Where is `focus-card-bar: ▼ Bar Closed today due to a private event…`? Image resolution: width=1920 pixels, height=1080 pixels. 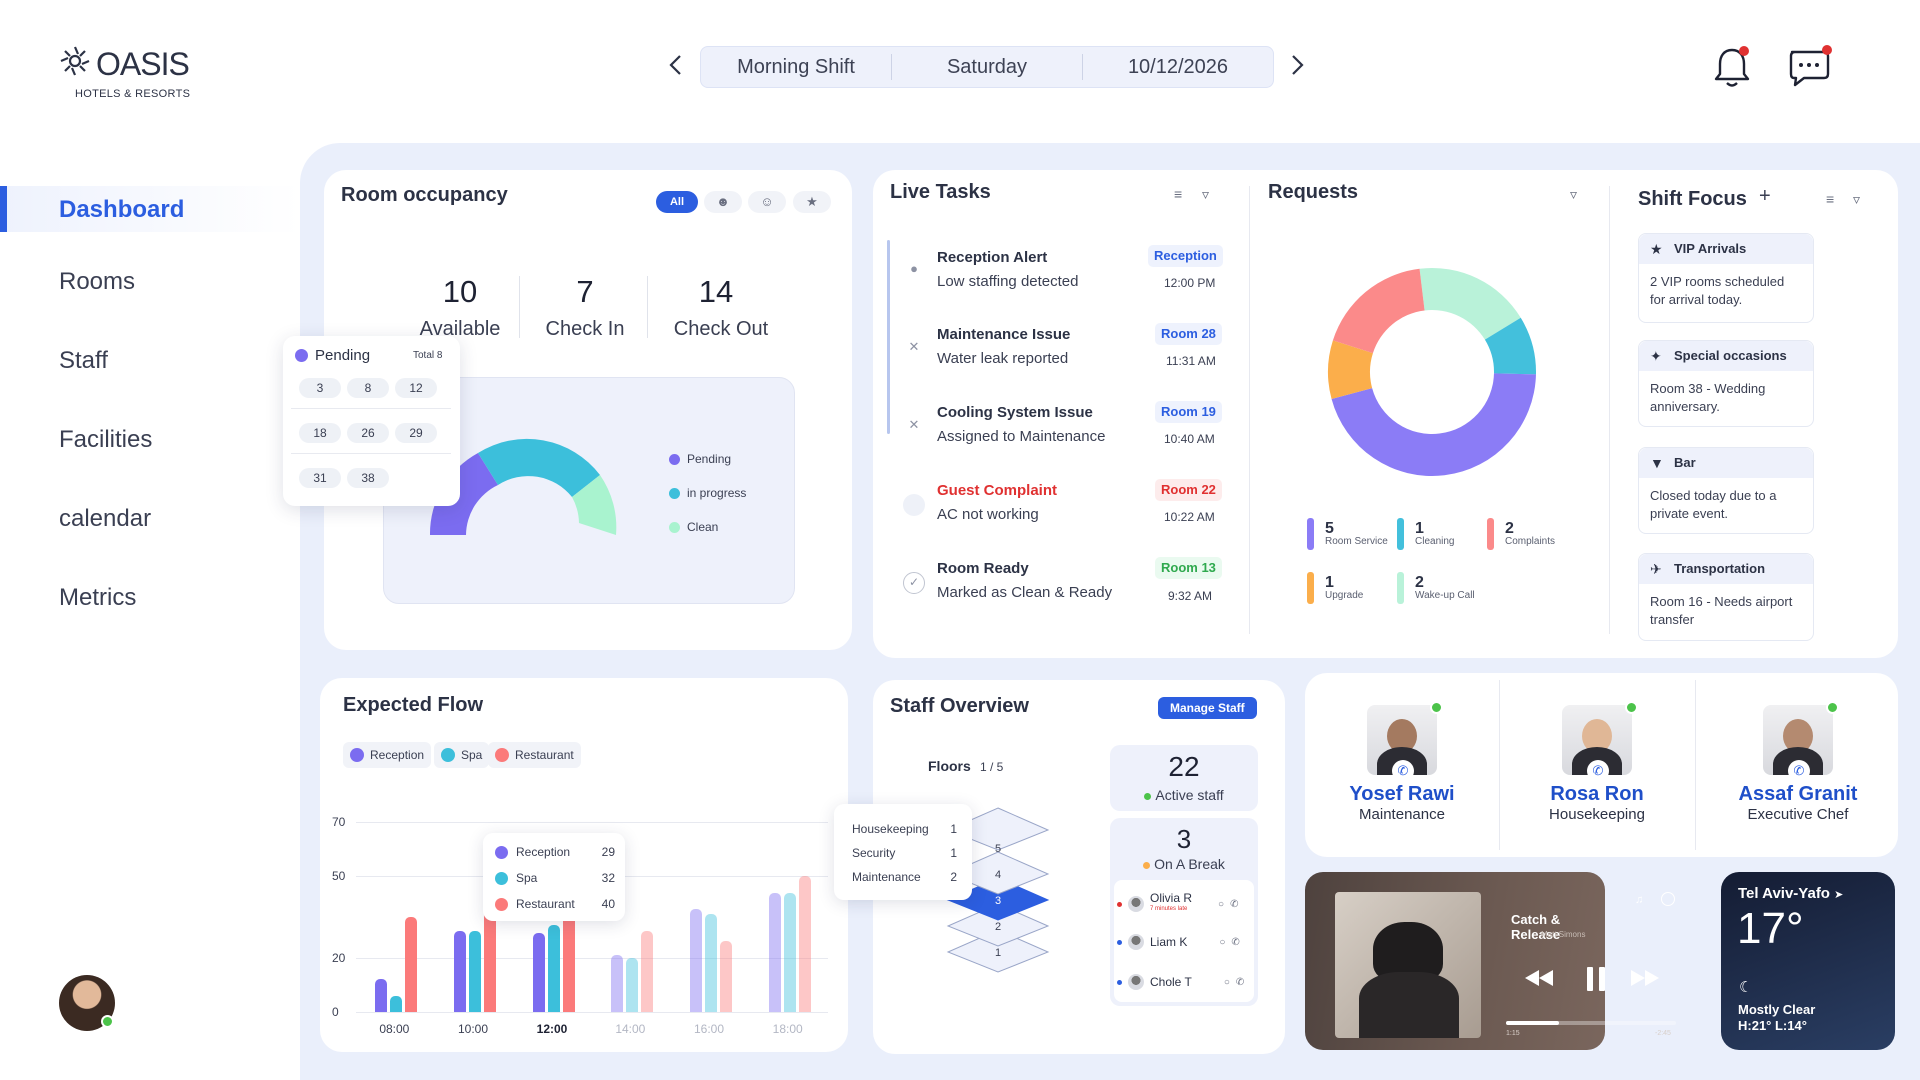 focus-card-bar: ▼ Bar Closed today due to a private event… is located at coordinates (1726, 490).